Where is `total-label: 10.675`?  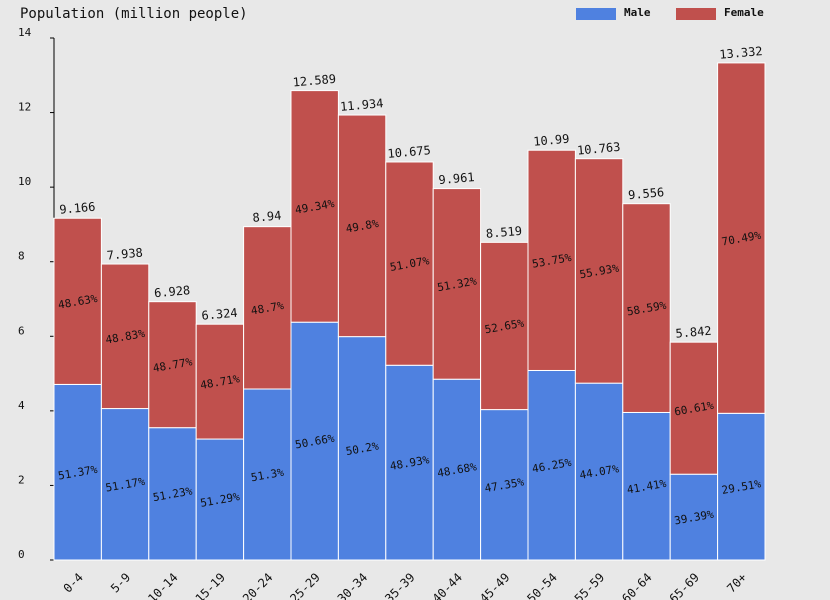
total-label: 10.675 is located at coordinates (409, 152).